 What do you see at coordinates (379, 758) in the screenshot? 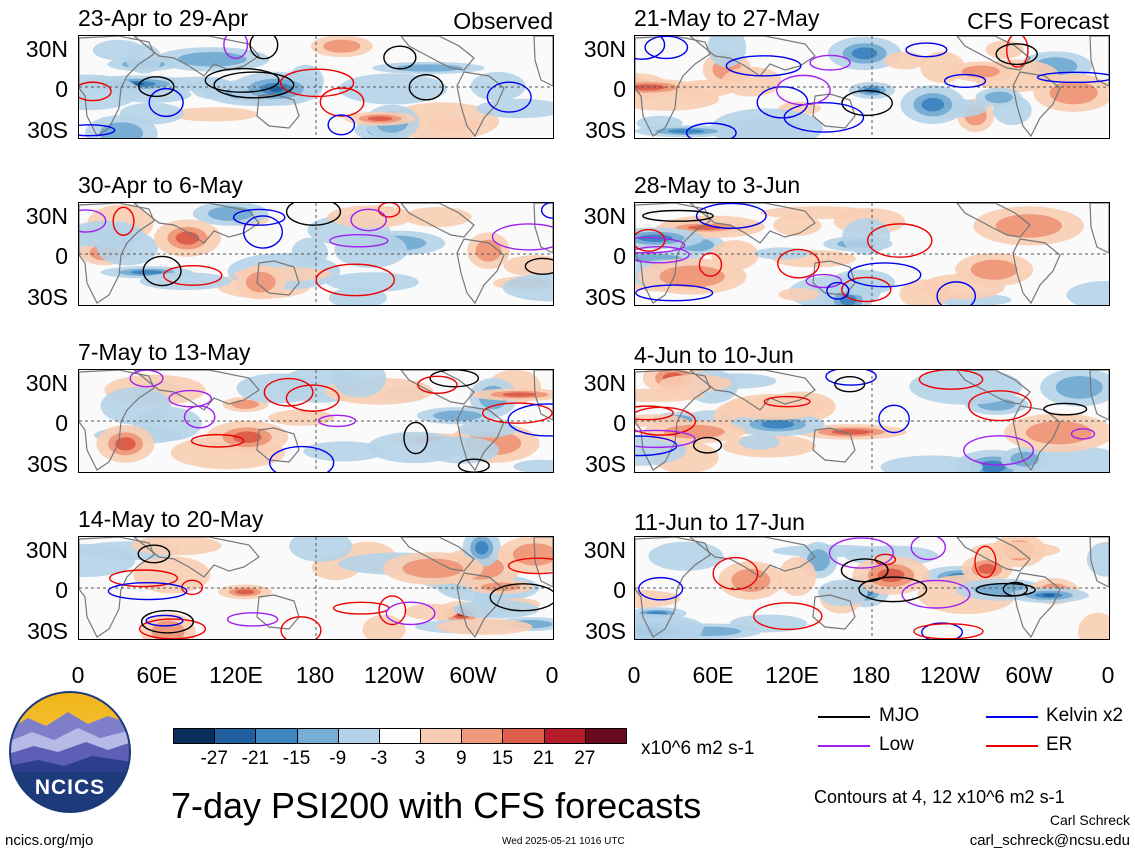
I see `colorbar-tick-label: -3` at bounding box center [379, 758].